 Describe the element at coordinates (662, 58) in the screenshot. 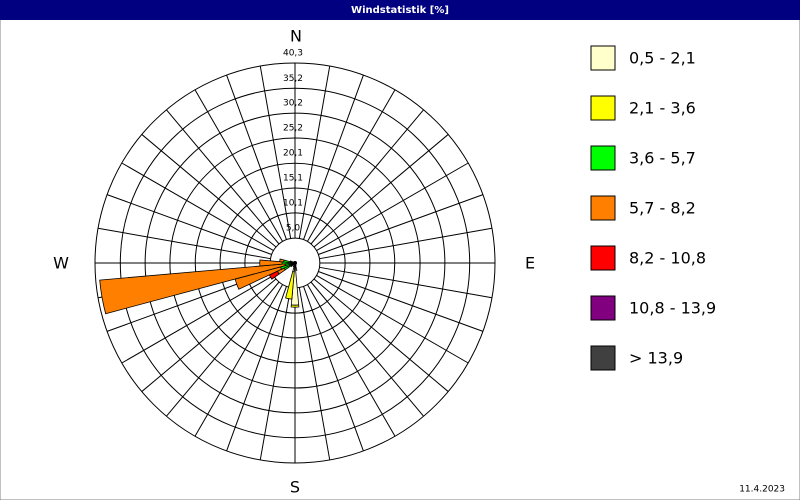

I see `legend-label: 0,5 - 2,1` at that location.